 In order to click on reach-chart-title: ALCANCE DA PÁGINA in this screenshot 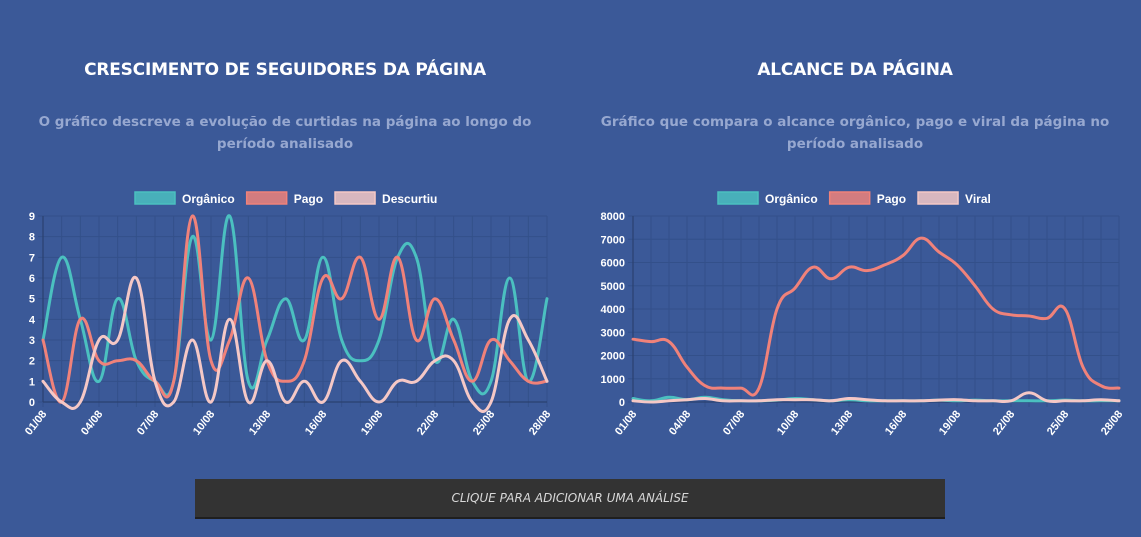, I will do `click(855, 70)`.